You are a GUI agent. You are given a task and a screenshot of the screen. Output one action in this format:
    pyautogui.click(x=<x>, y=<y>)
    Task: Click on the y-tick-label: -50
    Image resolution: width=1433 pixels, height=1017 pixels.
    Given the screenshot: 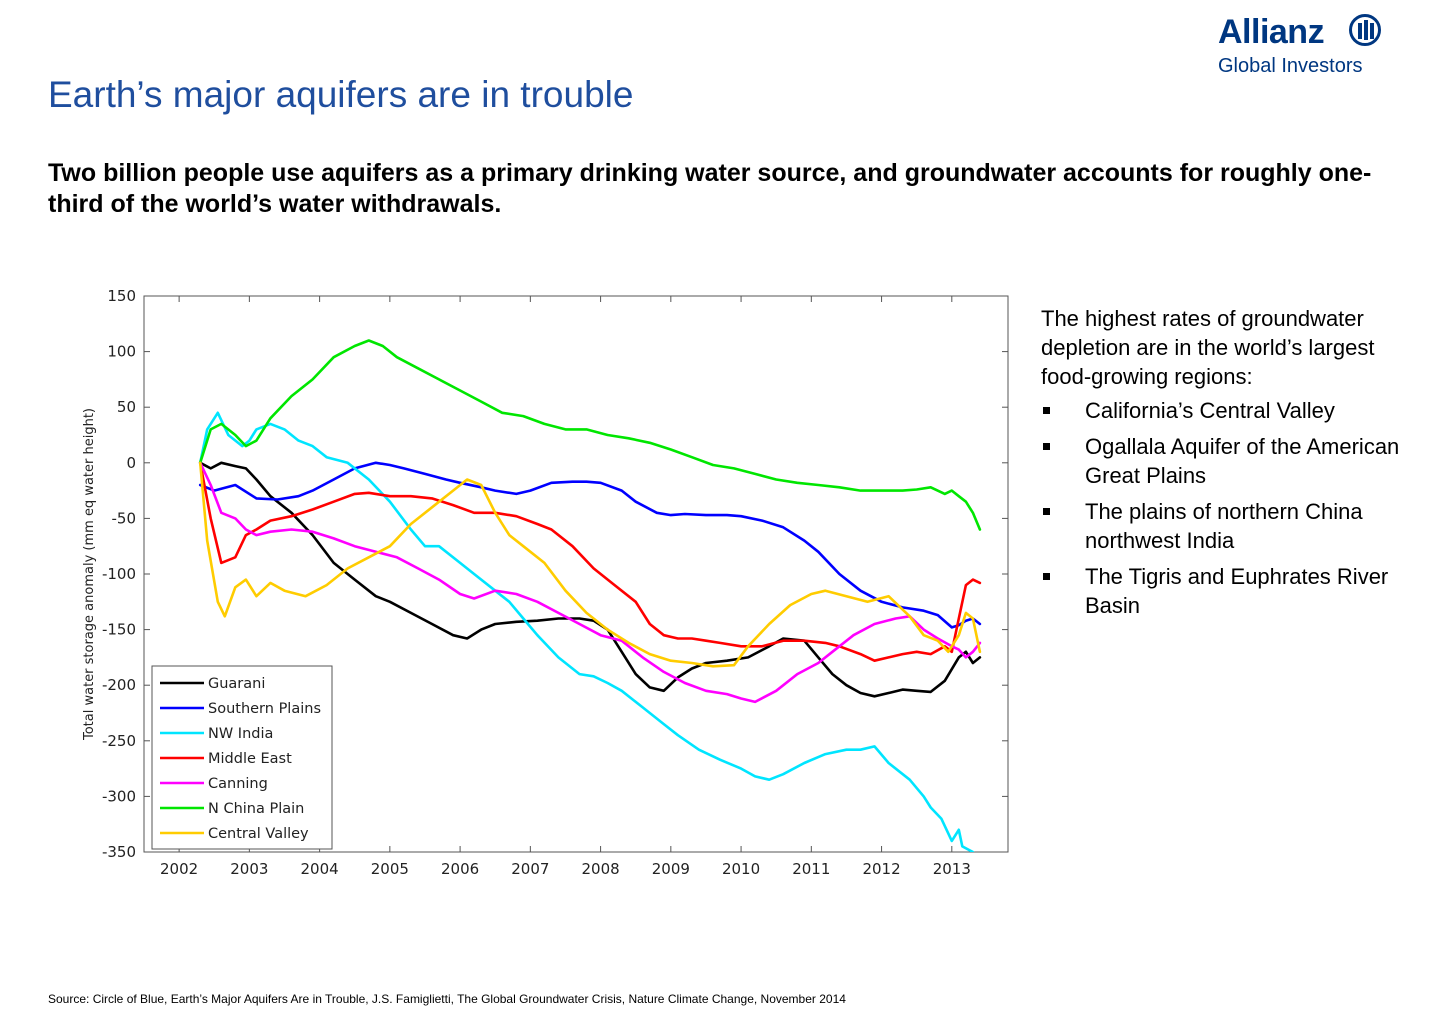 What is the action you would take?
    pyautogui.click(x=124, y=518)
    